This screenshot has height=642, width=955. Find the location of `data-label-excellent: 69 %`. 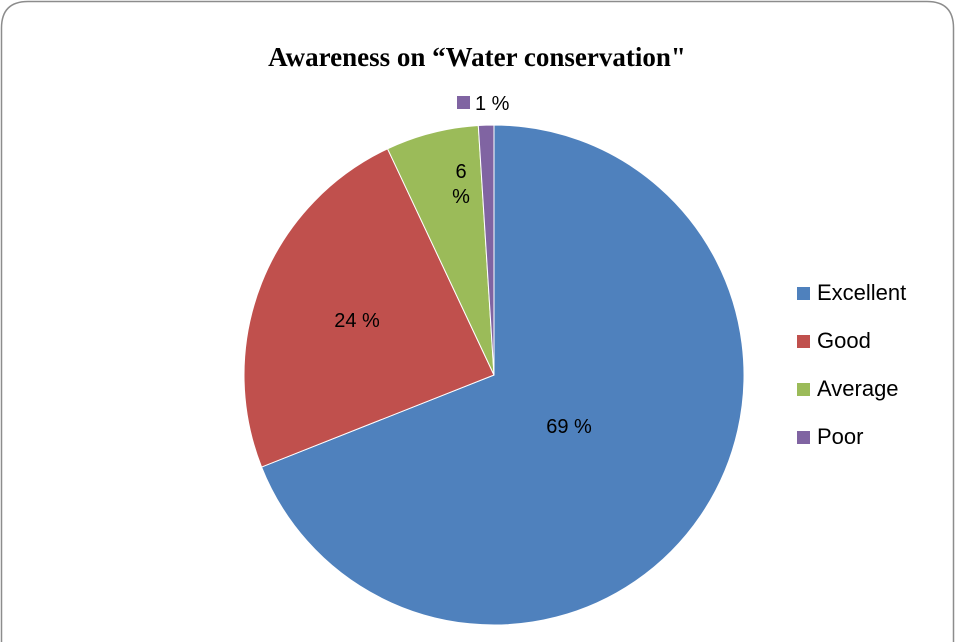

data-label-excellent: 69 % is located at coordinates (569, 427).